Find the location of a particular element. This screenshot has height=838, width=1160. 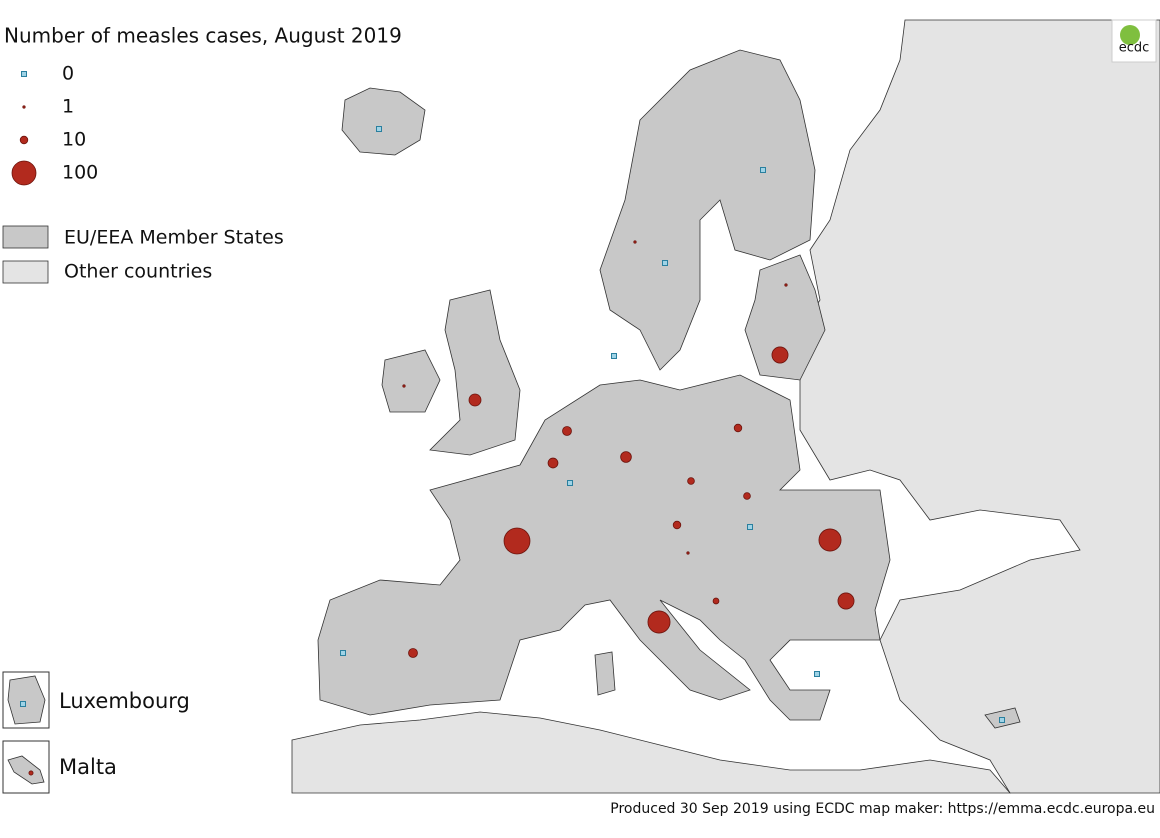

other-countries-south is located at coordinates (651, 752).